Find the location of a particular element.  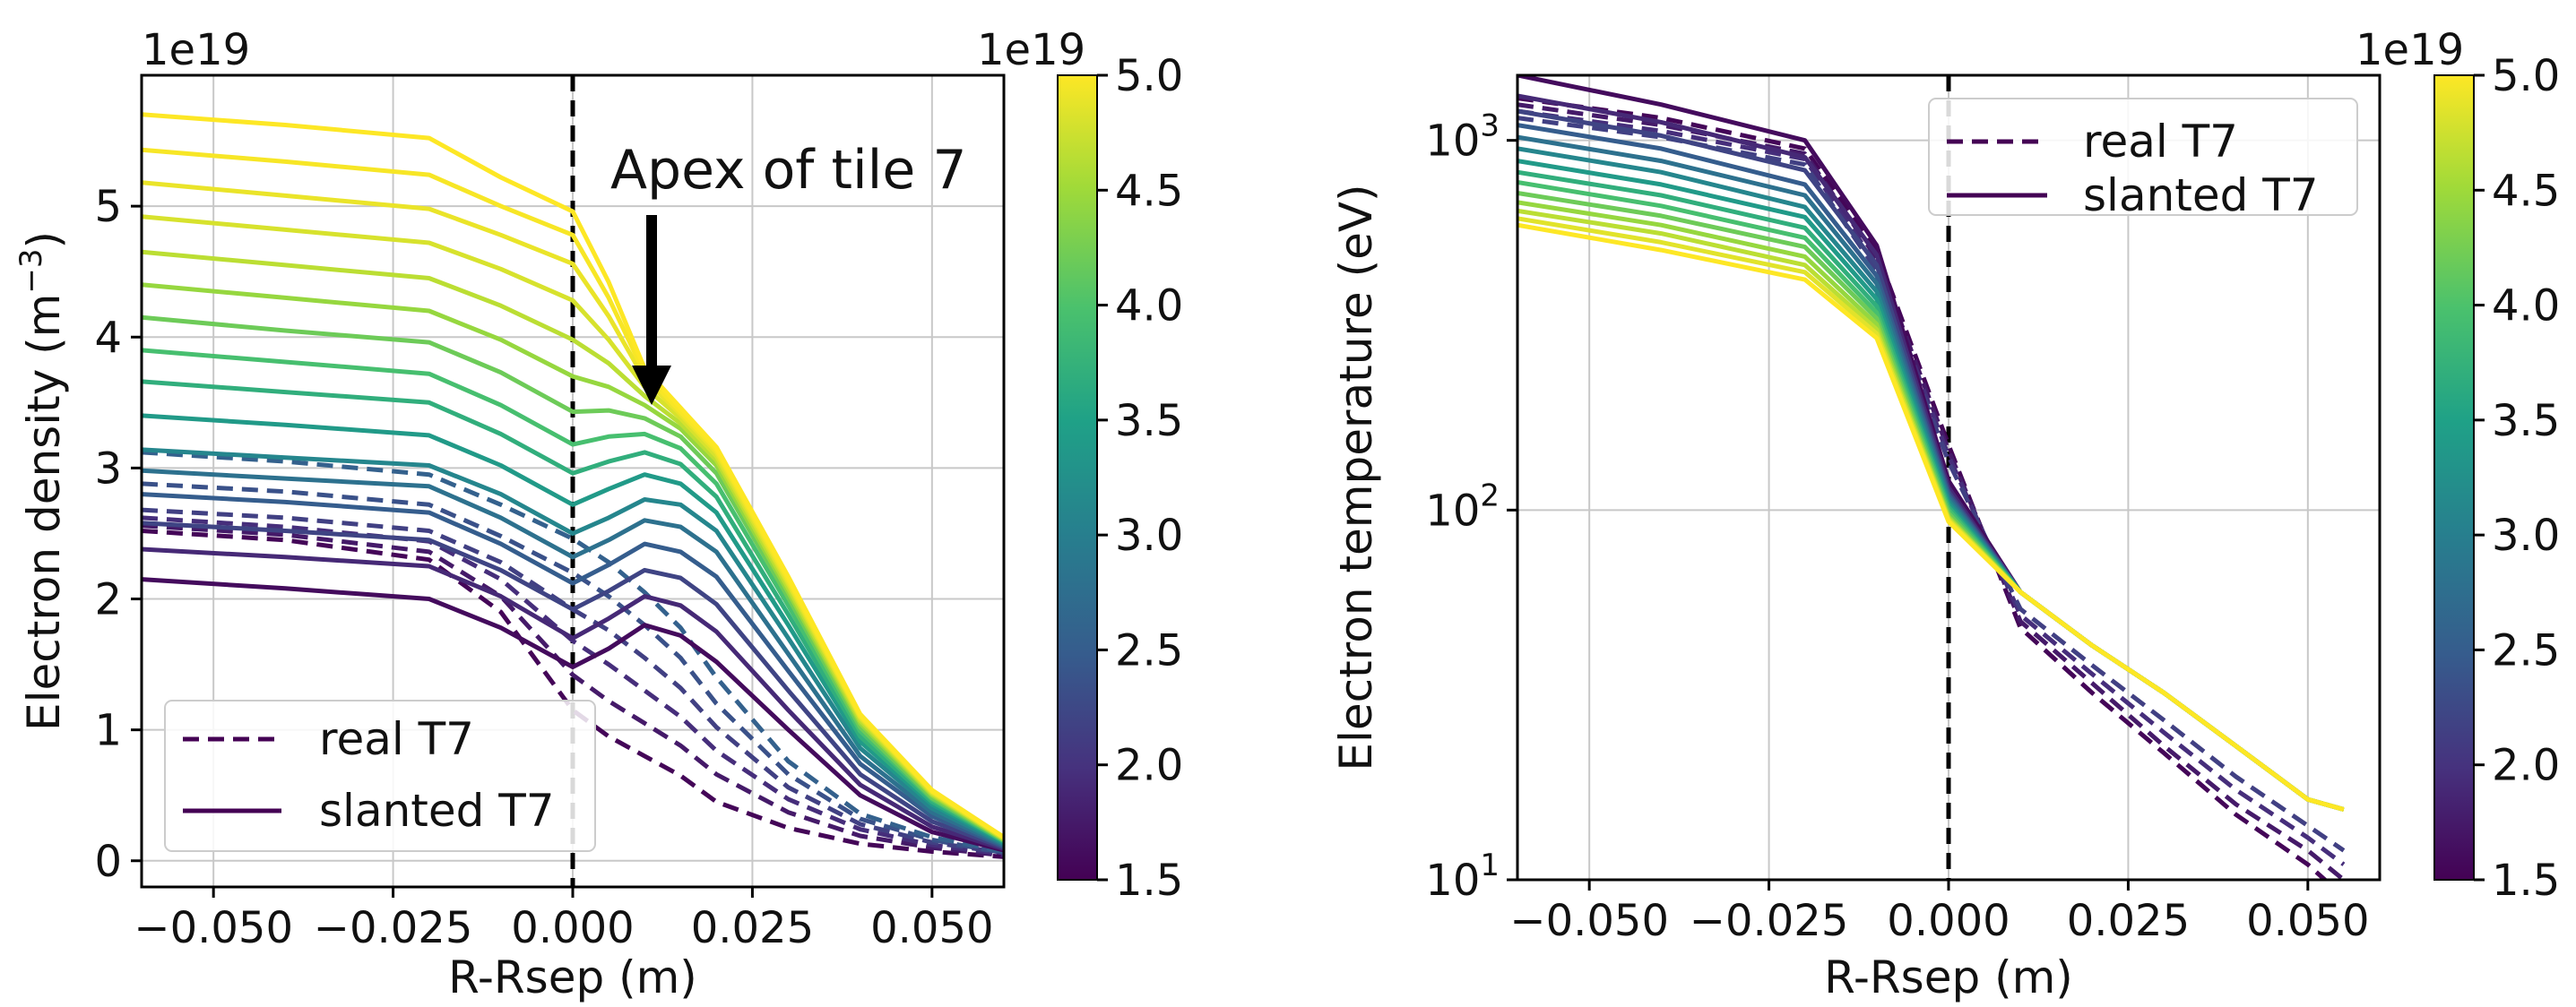

apex-annotation-text: Apex of tile 7 is located at coordinates (788, 170).